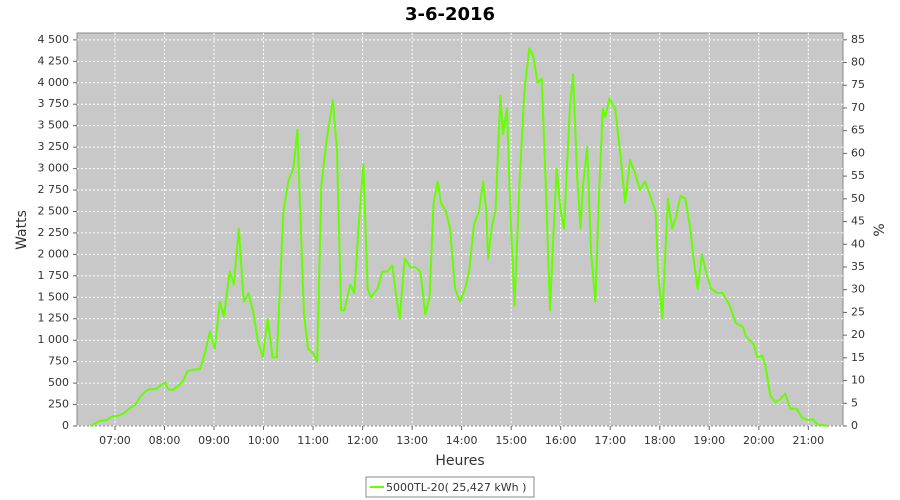  I want to click on y-tick-label: 2 750, so click(54, 189).